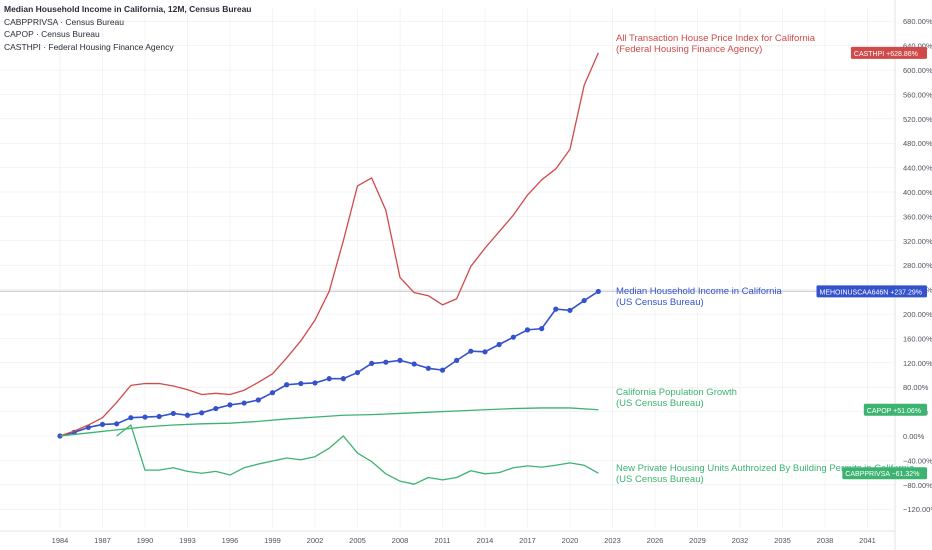  Describe the element at coordinates (52, 34) in the screenshot. I see `legend-item-population: CAPOP · Census Bureau` at that location.